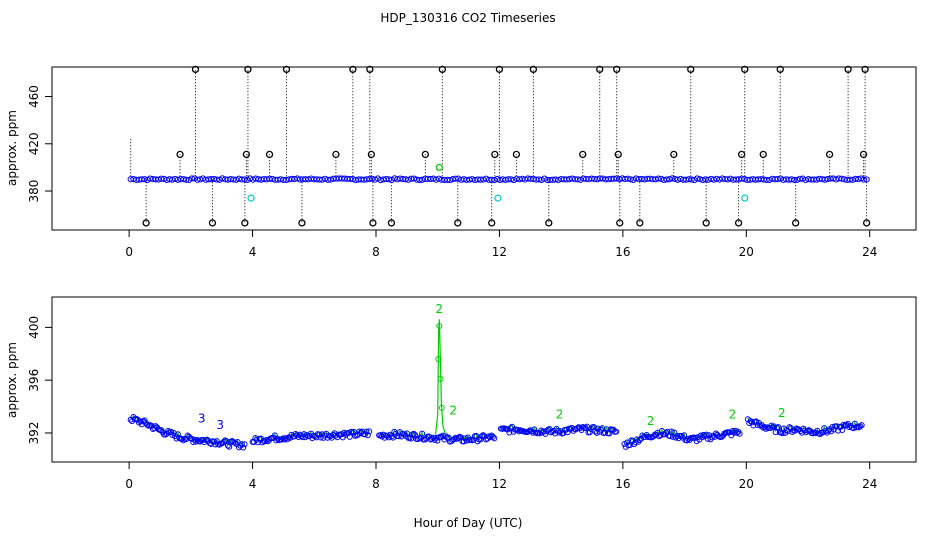 This screenshot has height=540, width=936. I want to click on y-axis-label-bottom: approx. ppm, so click(12, 380).